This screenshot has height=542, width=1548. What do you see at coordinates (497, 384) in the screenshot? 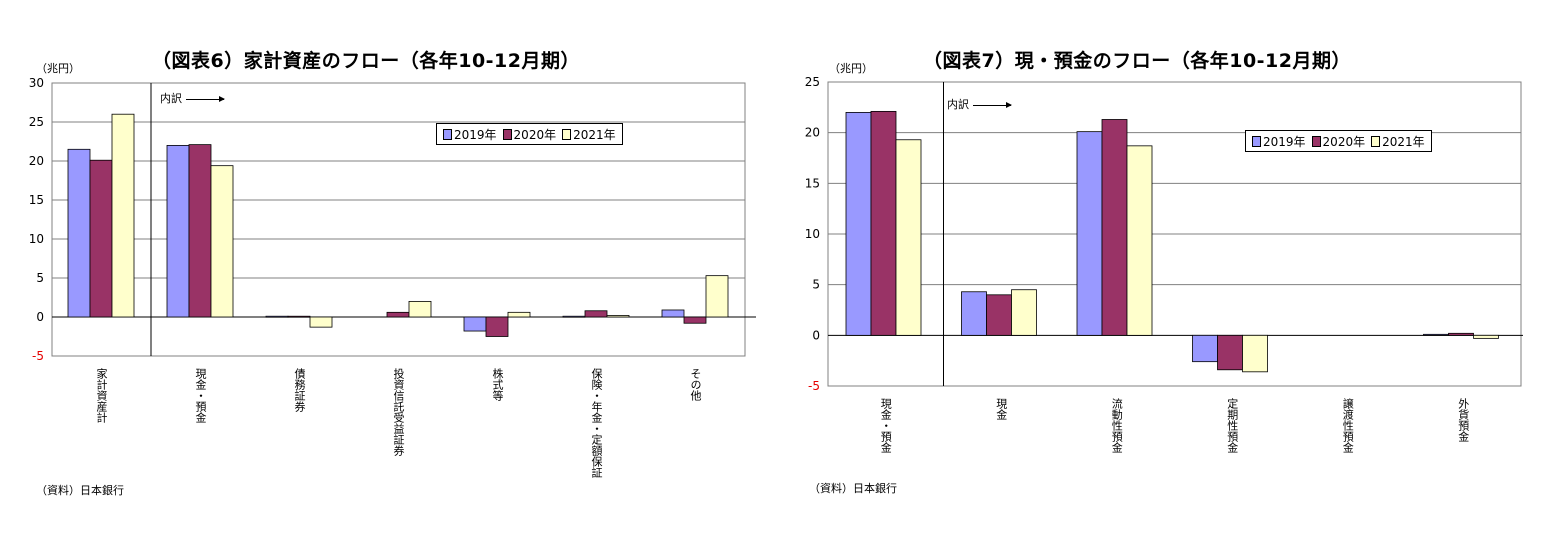
I see `x-category-label: 株式等` at bounding box center [497, 384].